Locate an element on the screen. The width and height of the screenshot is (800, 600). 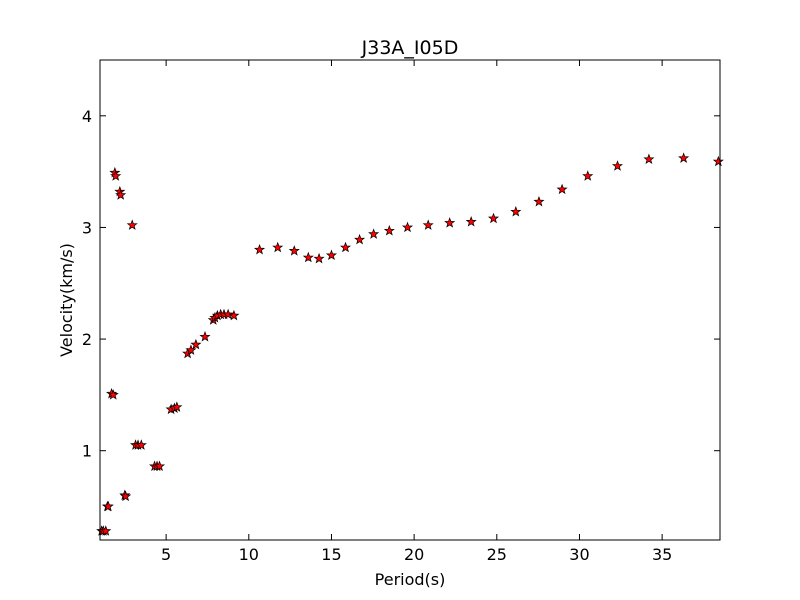
x-tick-label: 5 is located at coordinates (166, 554).